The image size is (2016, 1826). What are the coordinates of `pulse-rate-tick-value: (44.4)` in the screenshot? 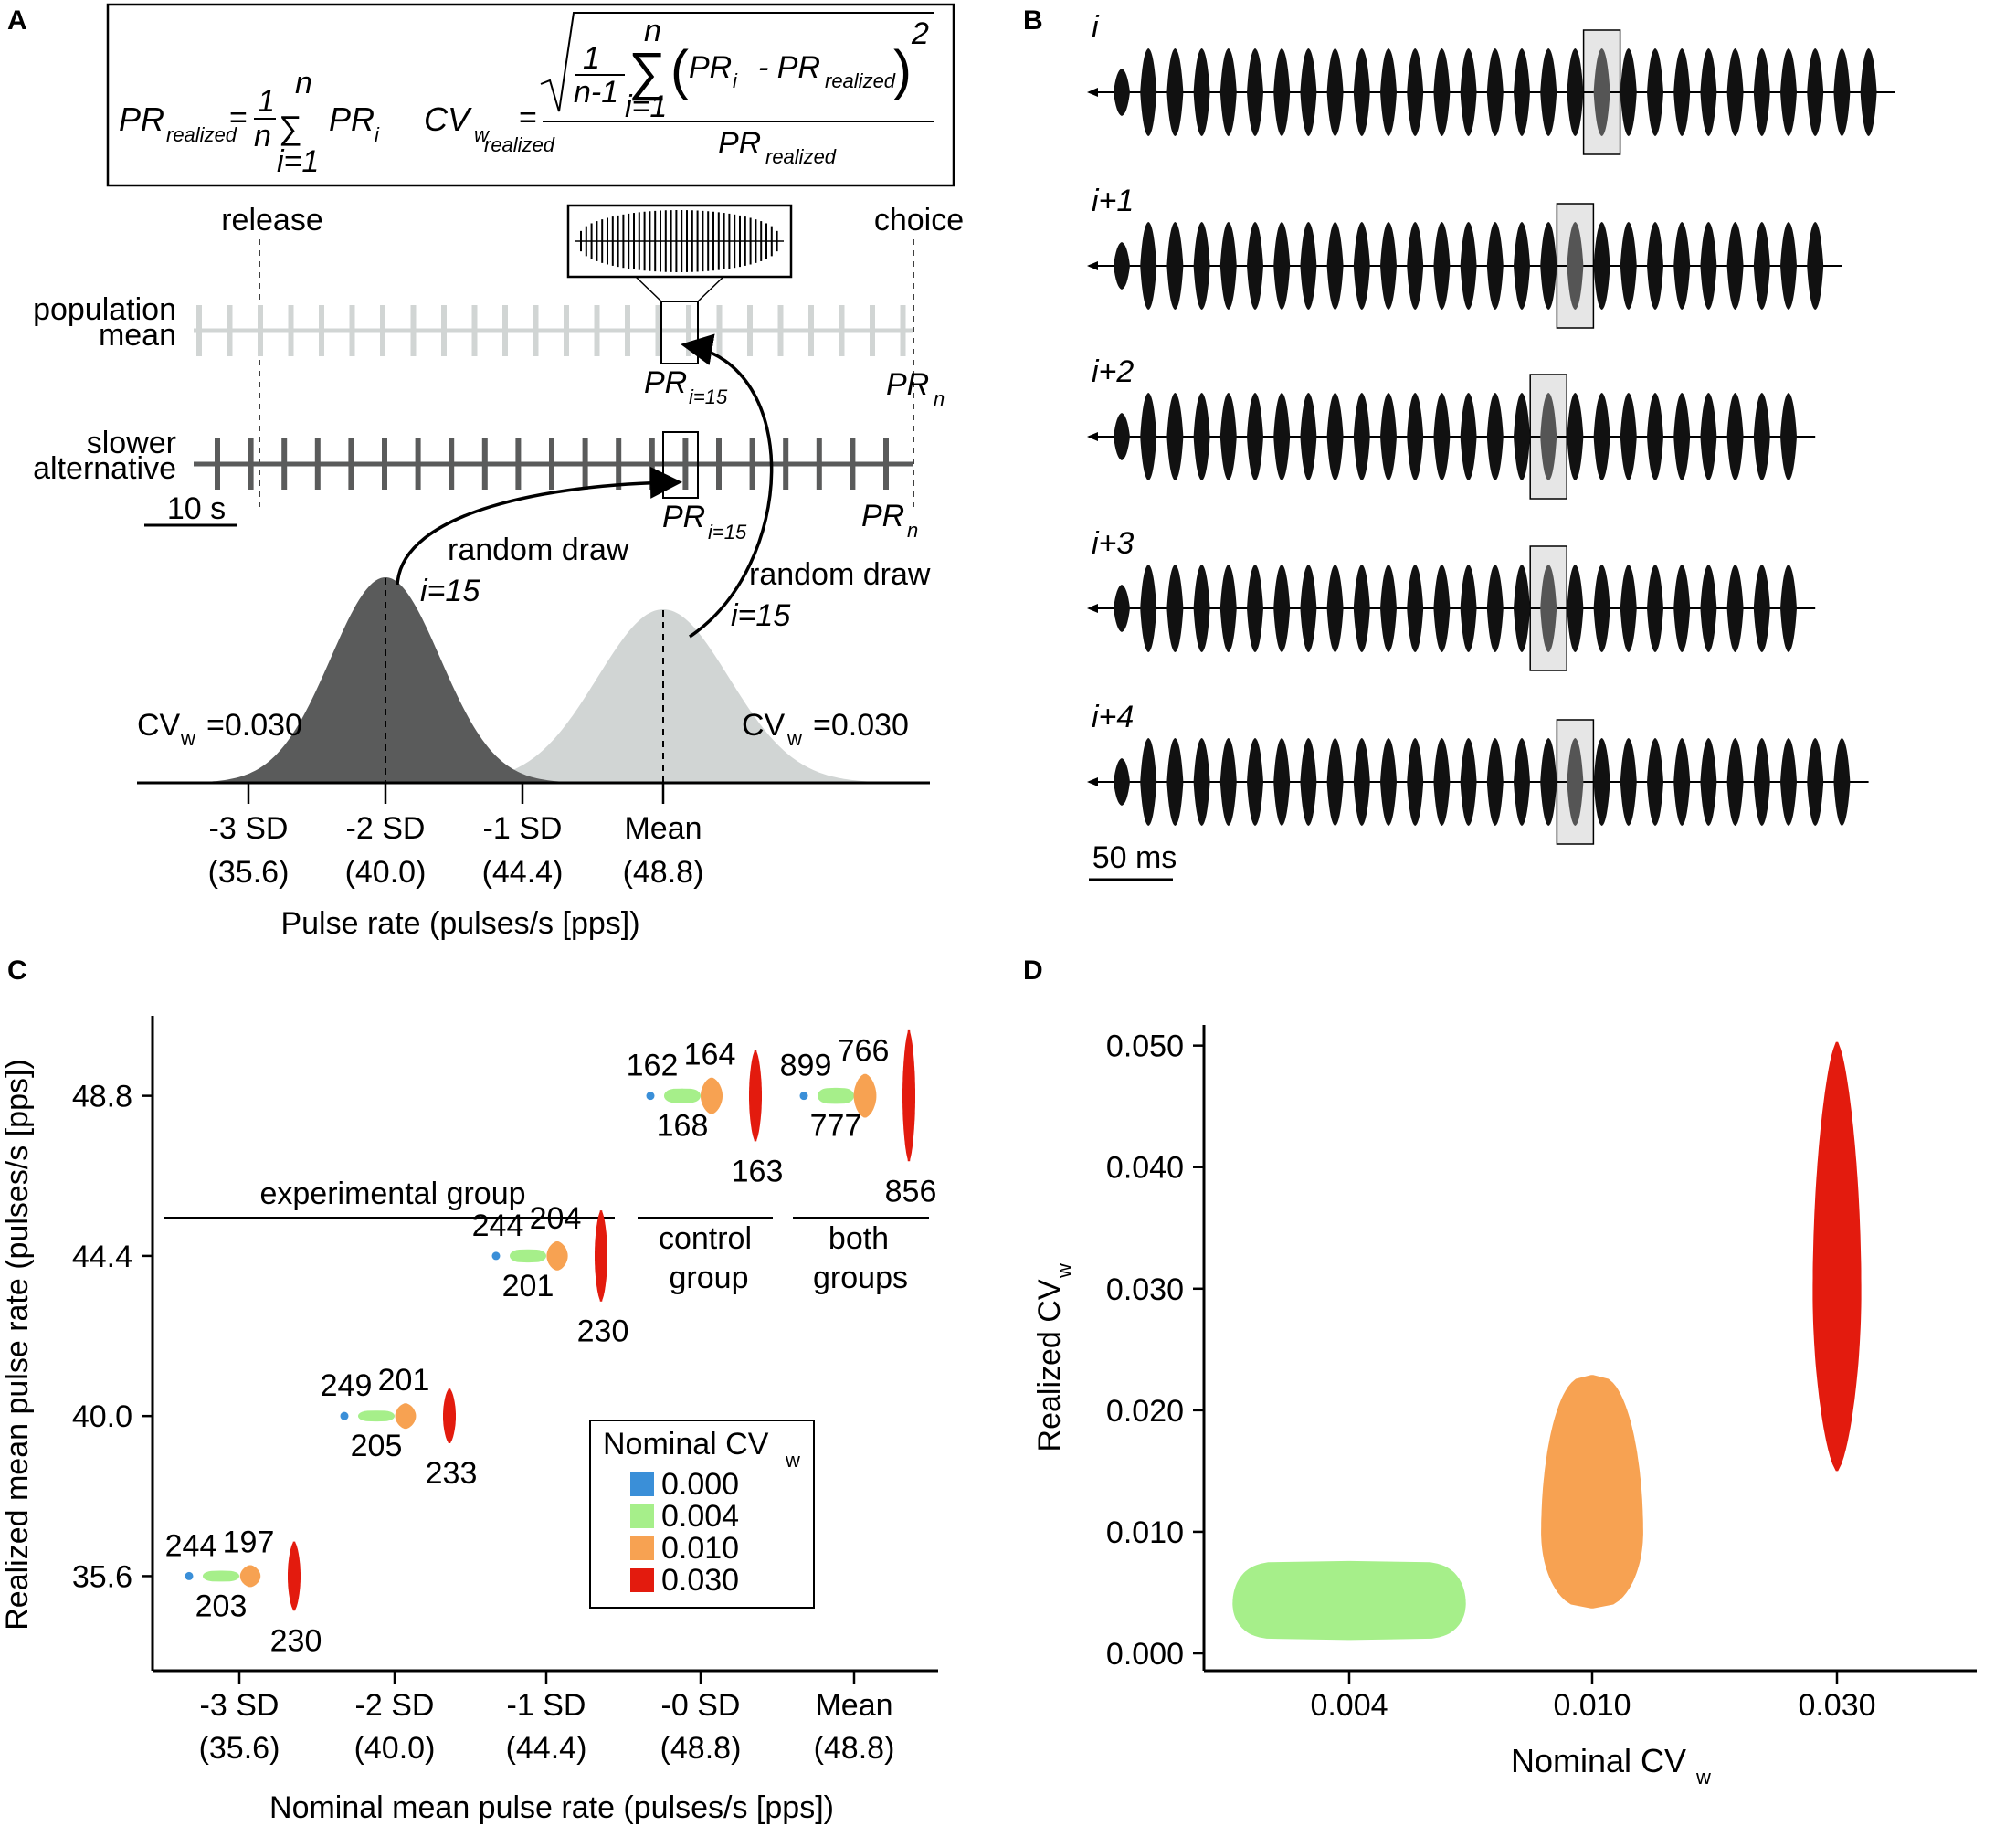 It's located at (523, 872).